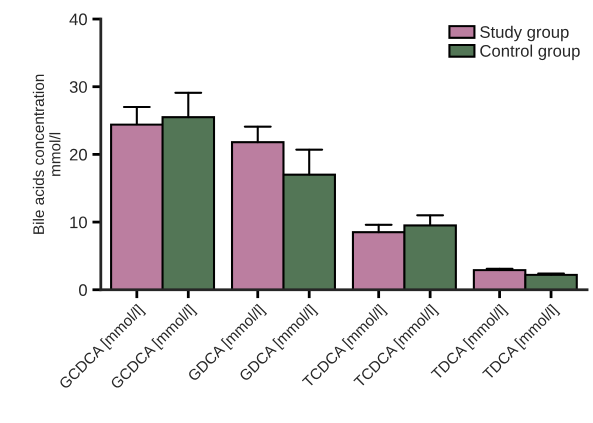 This screenshot has width=593, height=423. I want to click on y-tick-label: 0, so click(83, 290).